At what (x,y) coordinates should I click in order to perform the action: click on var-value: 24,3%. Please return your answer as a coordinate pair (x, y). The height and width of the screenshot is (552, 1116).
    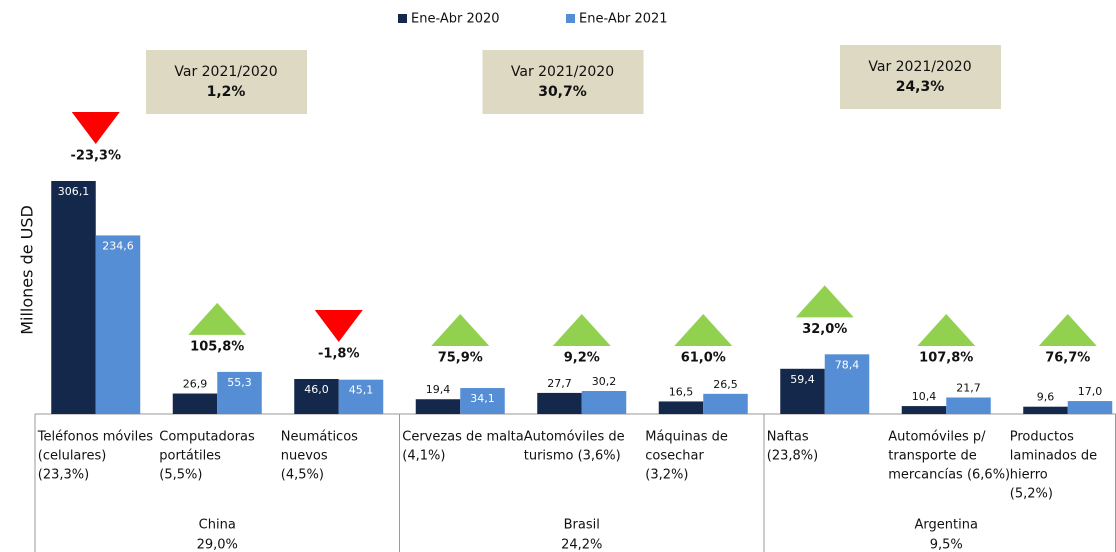
    Looking at the image, I should click on (920, 87).